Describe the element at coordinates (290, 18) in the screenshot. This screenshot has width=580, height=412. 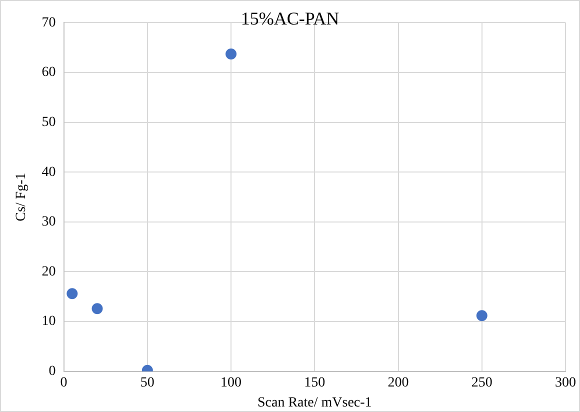
I see `chart-title: 15%AC-PAN` at that location.